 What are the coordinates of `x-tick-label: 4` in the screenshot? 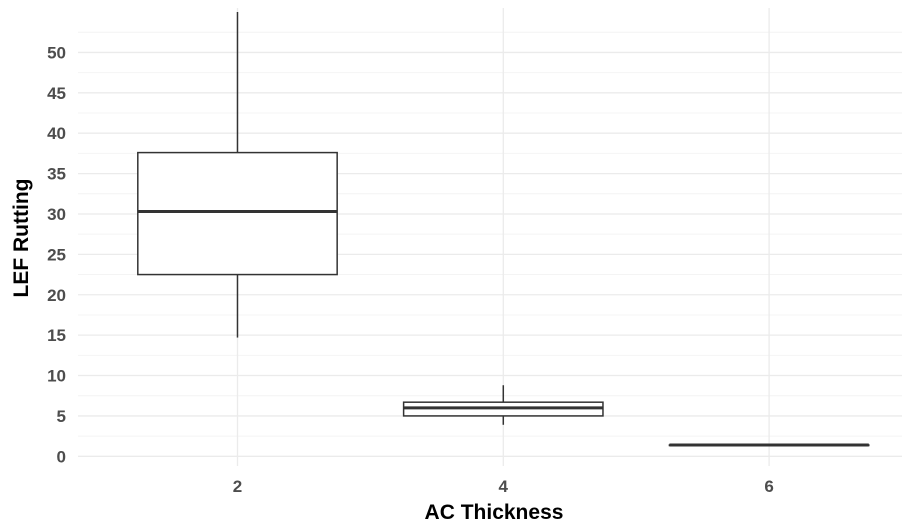 It's located at (504, 486).